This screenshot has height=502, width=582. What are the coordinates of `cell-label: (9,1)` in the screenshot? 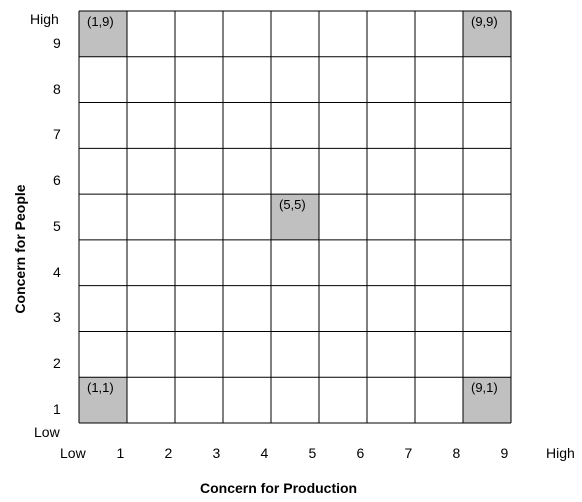 It's located at (484, 388).